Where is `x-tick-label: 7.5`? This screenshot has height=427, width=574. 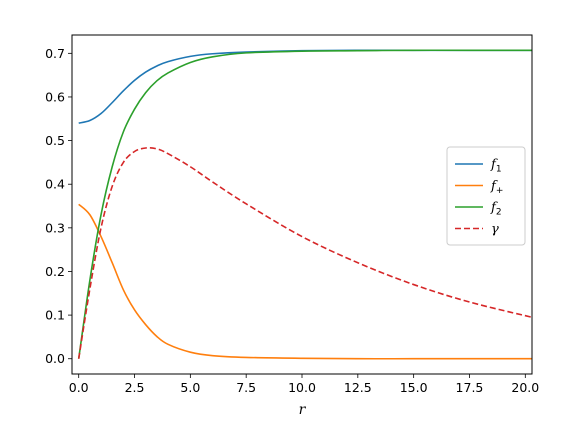 x-tick-label: 7.5 is located at coordinates (246, 387).